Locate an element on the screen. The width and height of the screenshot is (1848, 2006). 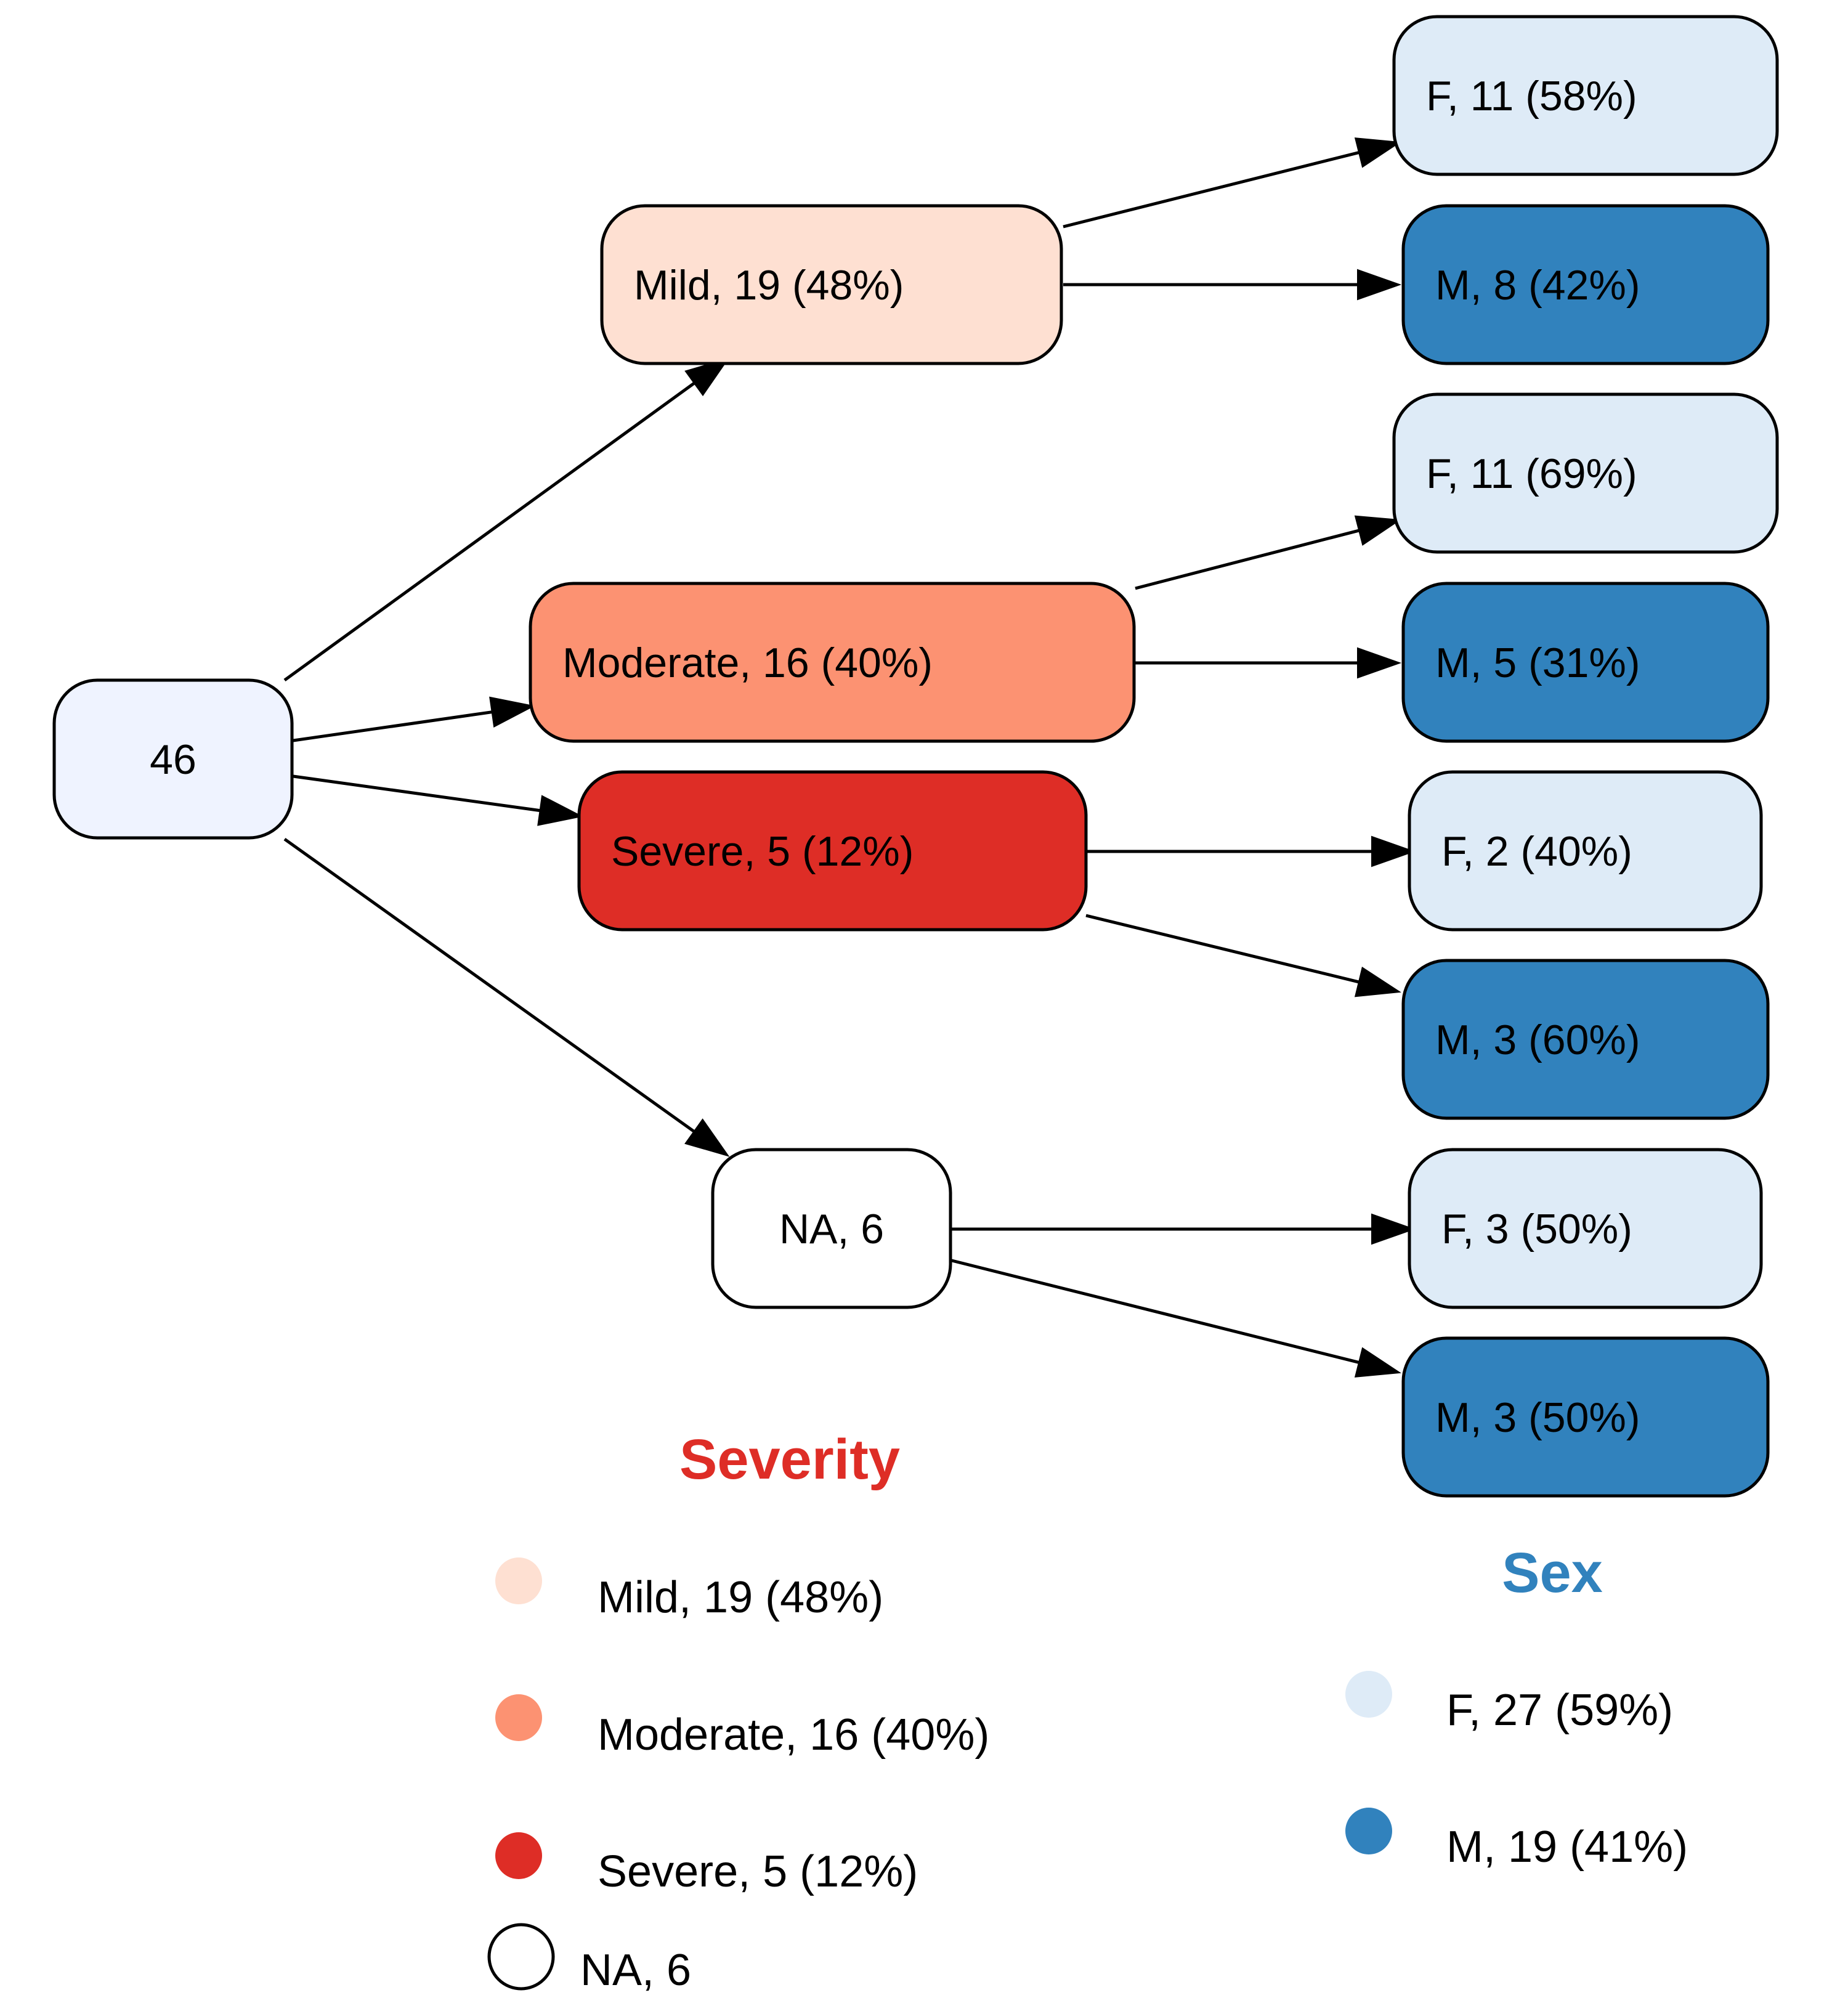
sex-legend-item: M, 19 (41%) is located at coordinates (1516, 1840).